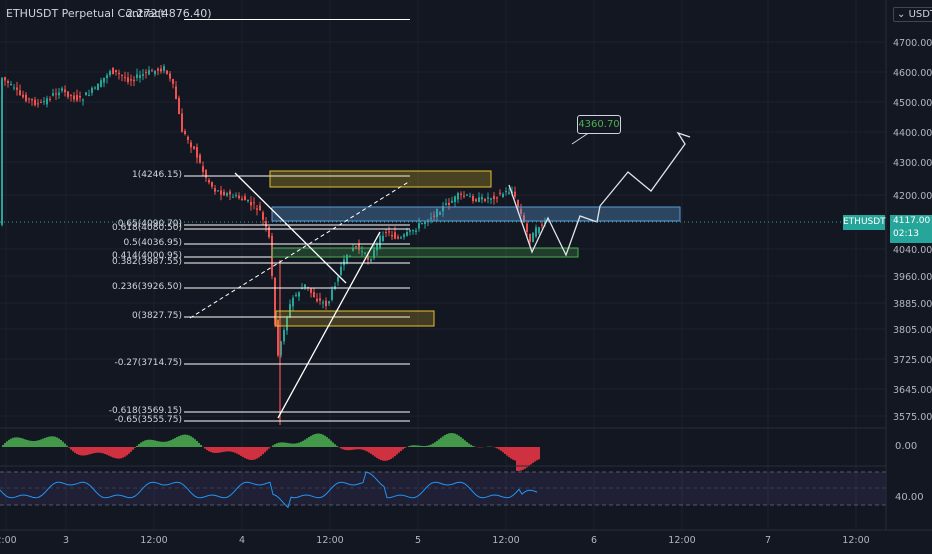  What do you see at coordinates (380, 179) in the screenshot?
I see `resistance-zone-top` at bounding box center [380, 179].